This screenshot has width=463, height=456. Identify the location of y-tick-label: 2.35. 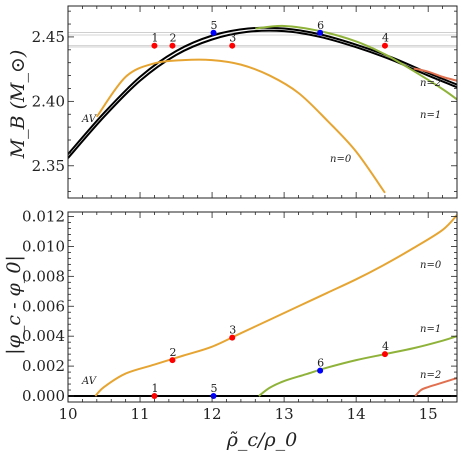
(48, 166).